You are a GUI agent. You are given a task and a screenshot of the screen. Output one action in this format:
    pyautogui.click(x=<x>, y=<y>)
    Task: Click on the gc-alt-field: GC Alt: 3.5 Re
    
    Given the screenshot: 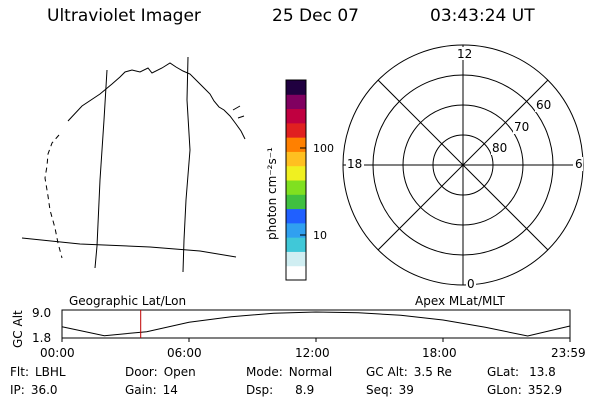 What is the action you would take?
    pyautogui.click(x=409, y=372)
    